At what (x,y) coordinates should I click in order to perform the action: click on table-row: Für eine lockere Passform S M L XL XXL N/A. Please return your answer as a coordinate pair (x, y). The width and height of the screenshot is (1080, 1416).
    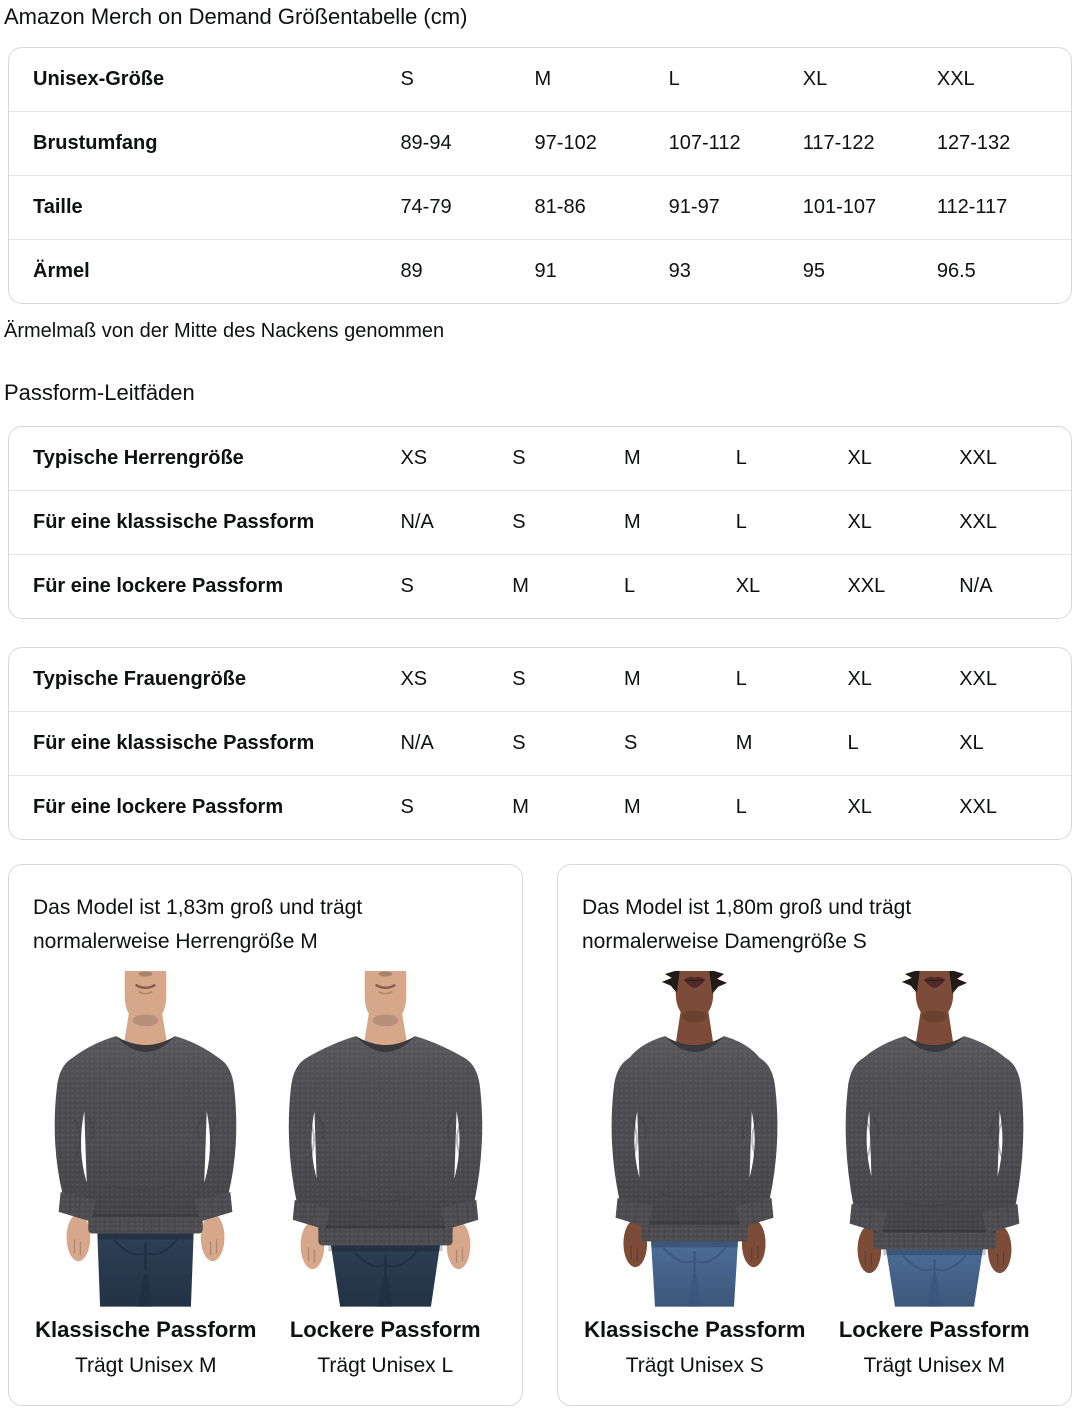
    Looking at the image, I should click on (540, 586).